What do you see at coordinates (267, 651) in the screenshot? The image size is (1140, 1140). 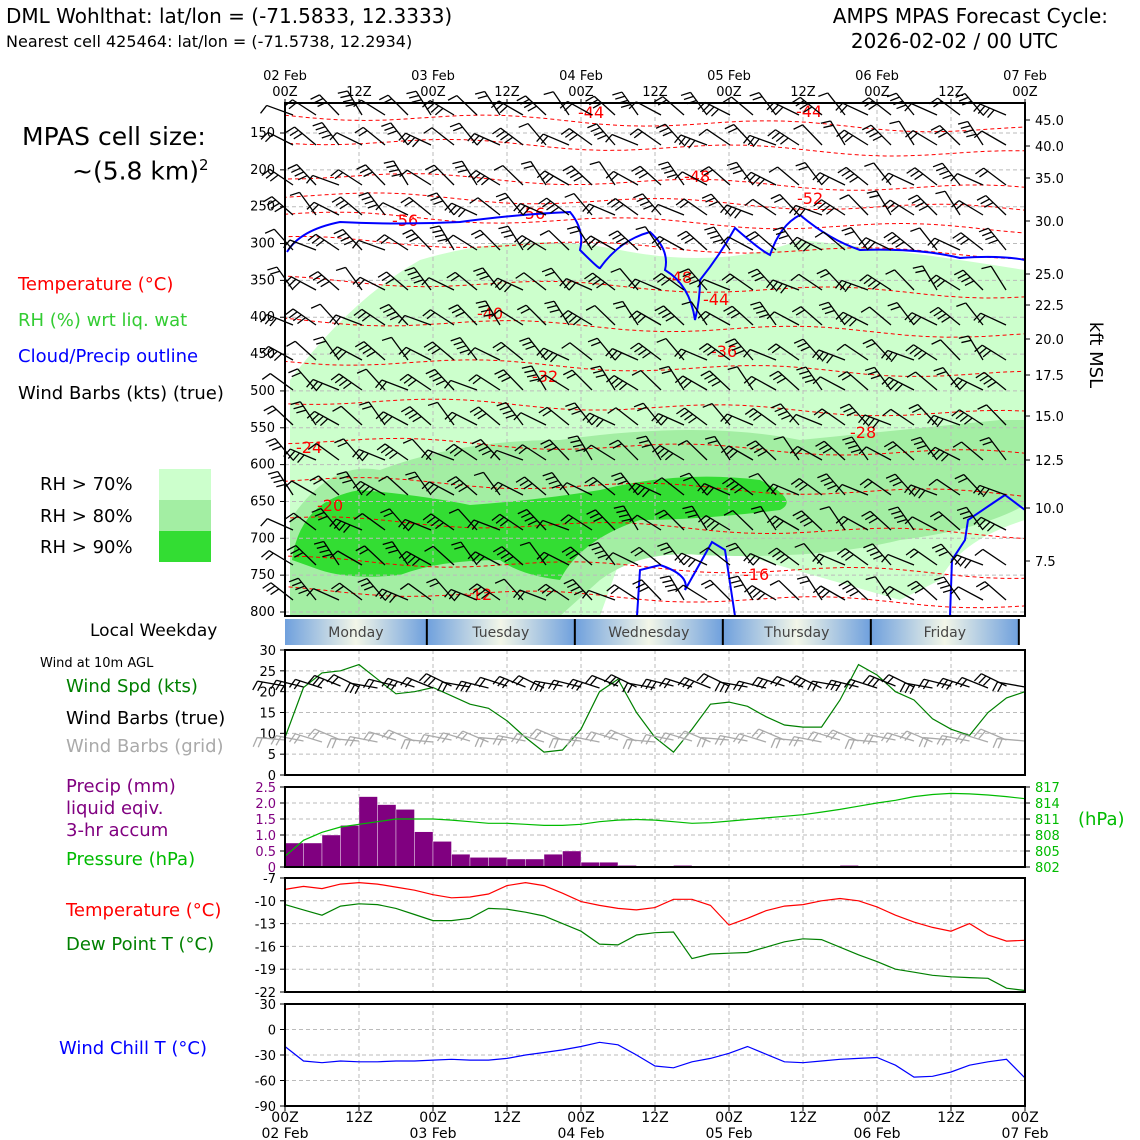 I see `wind-speed-tick-label: 30` at bounding box center [267, 651].